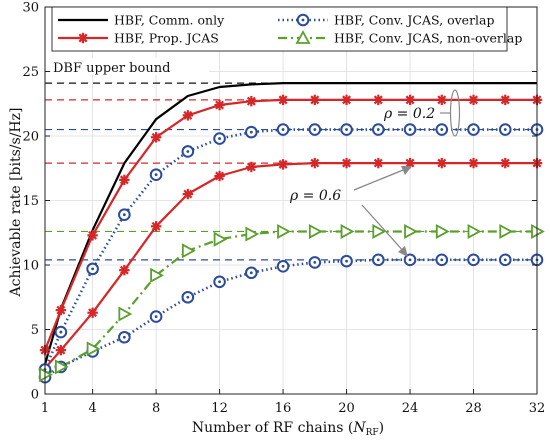  I want to click on legend-label: HBF, Comm. only, so click(169, 20).